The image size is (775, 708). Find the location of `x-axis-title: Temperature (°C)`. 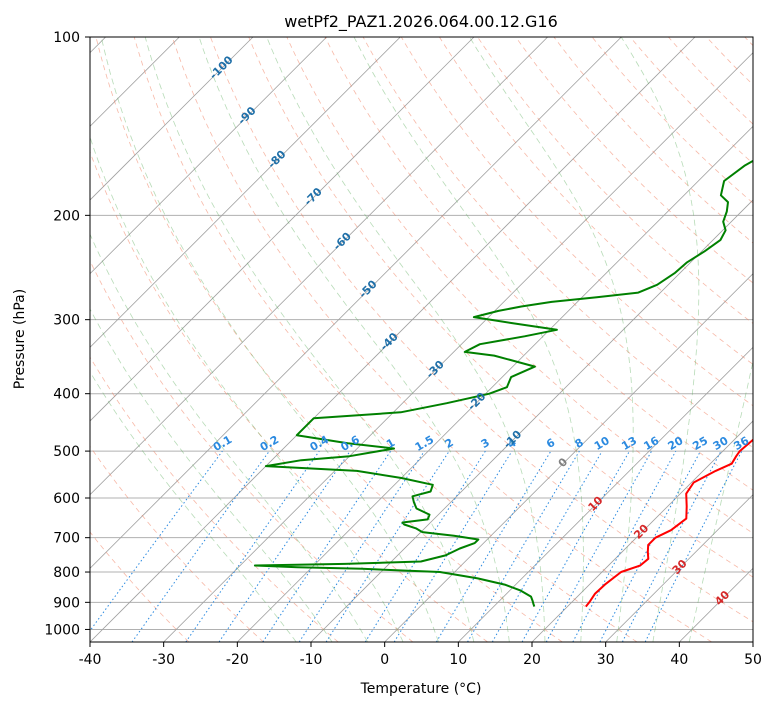

x-axis-title: Temperature (°C) is located at coordinates (421, 689).